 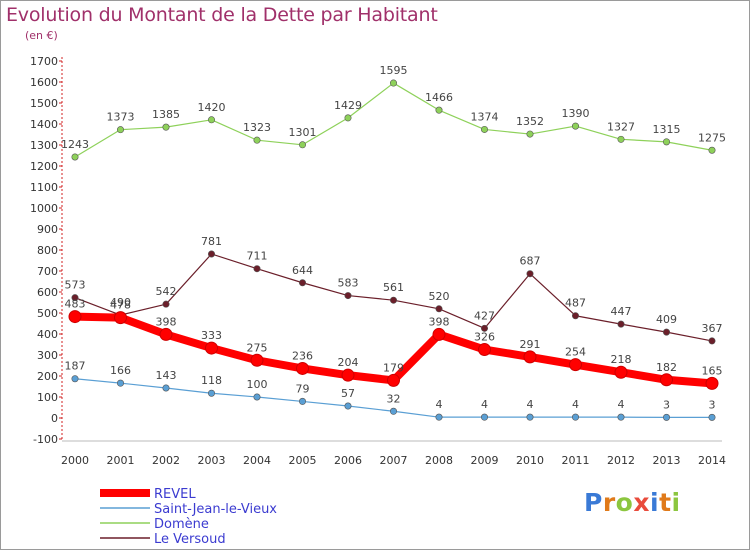 What do you see at coordinates (211, 241) in the screenshot?
I see `data-label: 781` at bounding box center [211, 241].